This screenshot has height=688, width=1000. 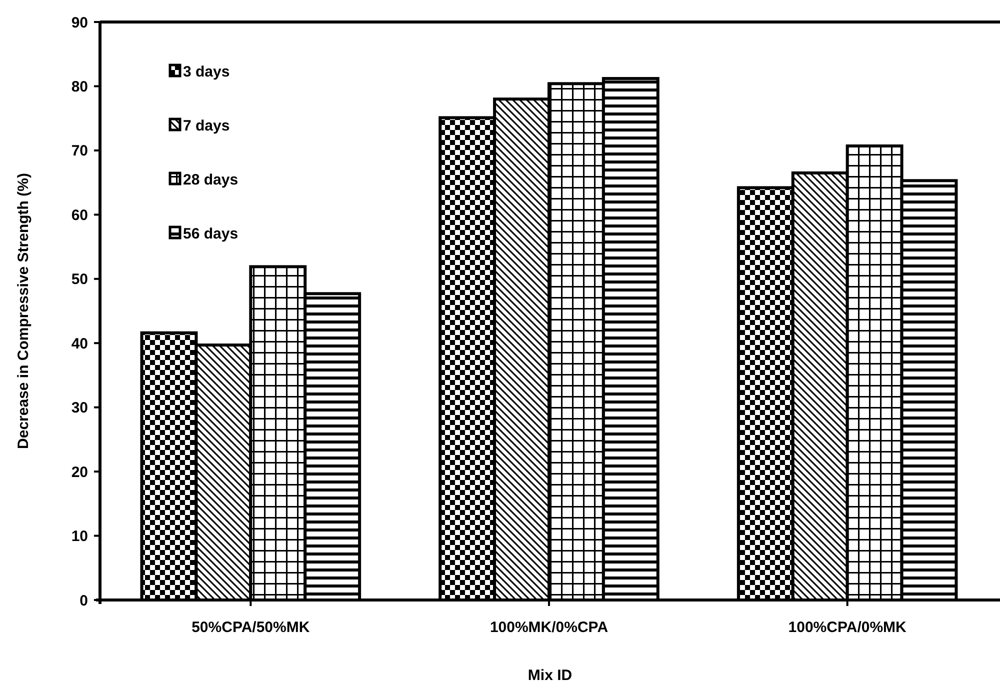 I want to click on y-tick-label: 0, so click(x=84, y=601).